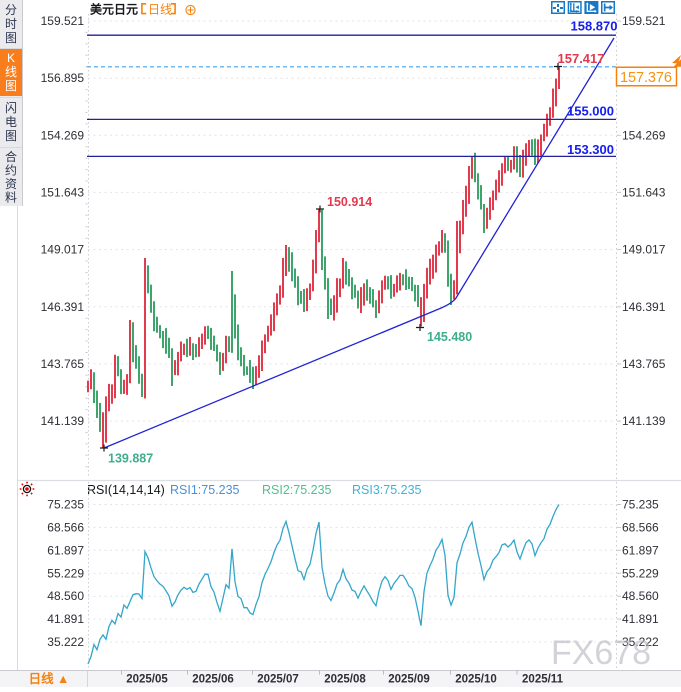  I want to click on svg-text: 资, so click(11, 184).